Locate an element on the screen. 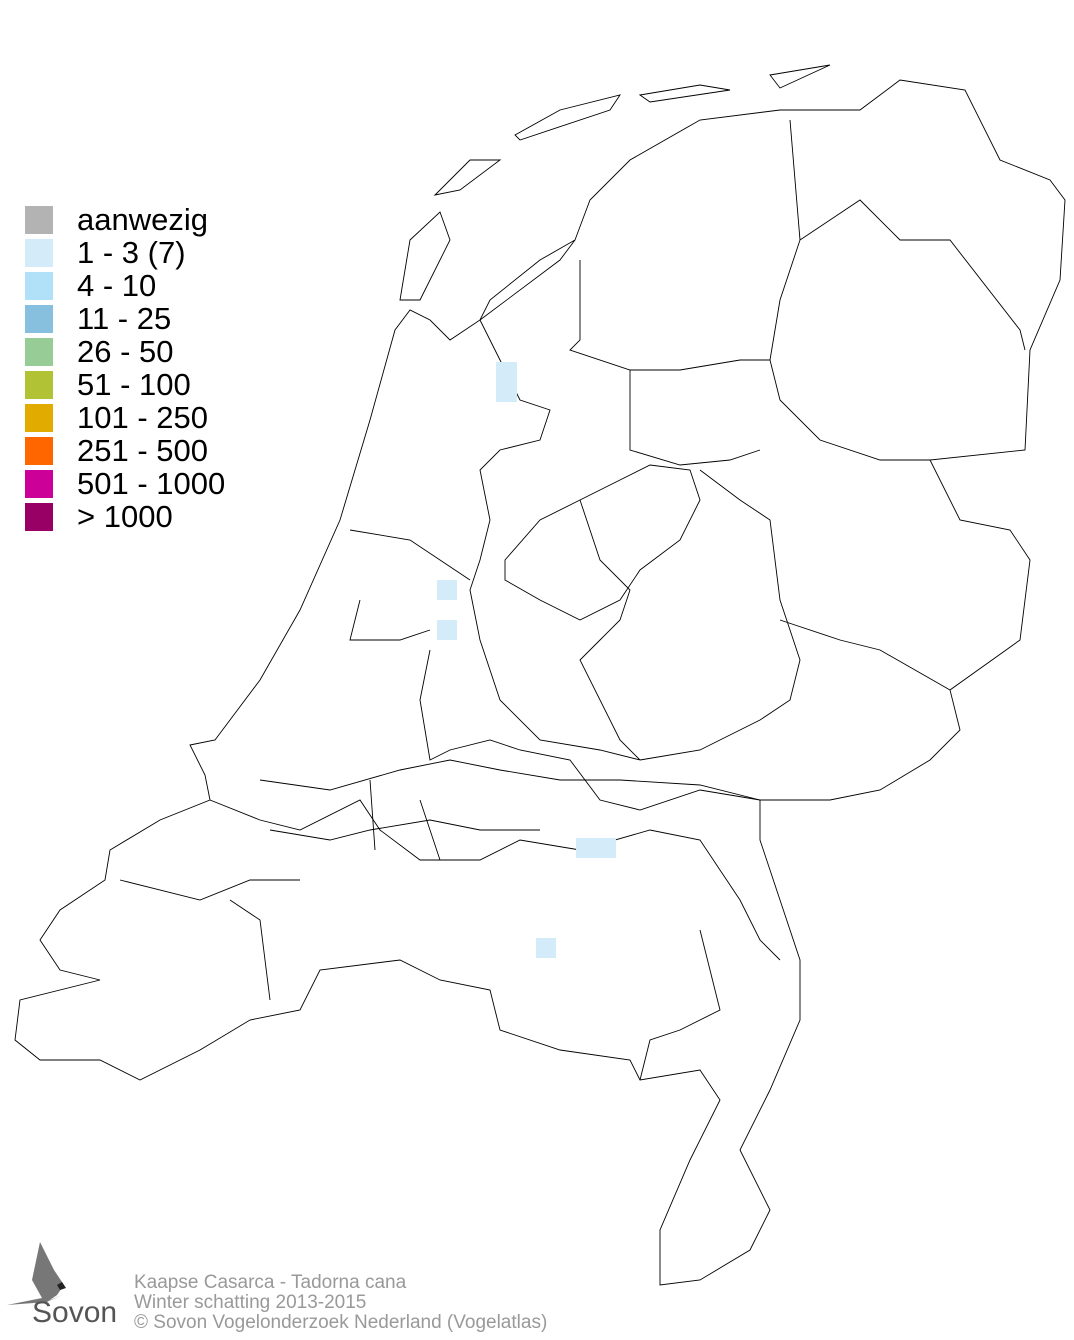 This screenshot has height=1340, width=1074. ijsselmeer-dike is located at coordinates (602, 542).